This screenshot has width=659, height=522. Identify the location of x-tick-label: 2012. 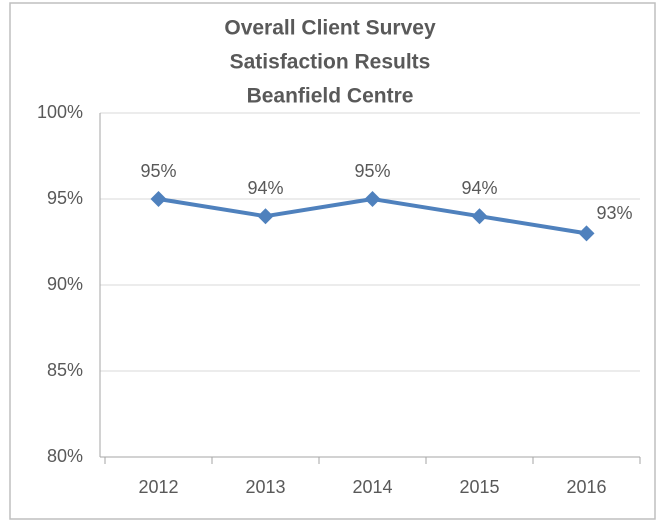
(158, 487).